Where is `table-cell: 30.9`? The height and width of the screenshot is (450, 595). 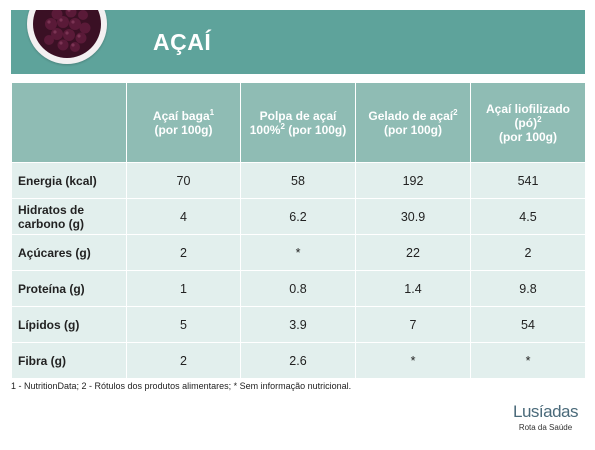
table-cell: 30.9 is located at coordinates (413, 216).